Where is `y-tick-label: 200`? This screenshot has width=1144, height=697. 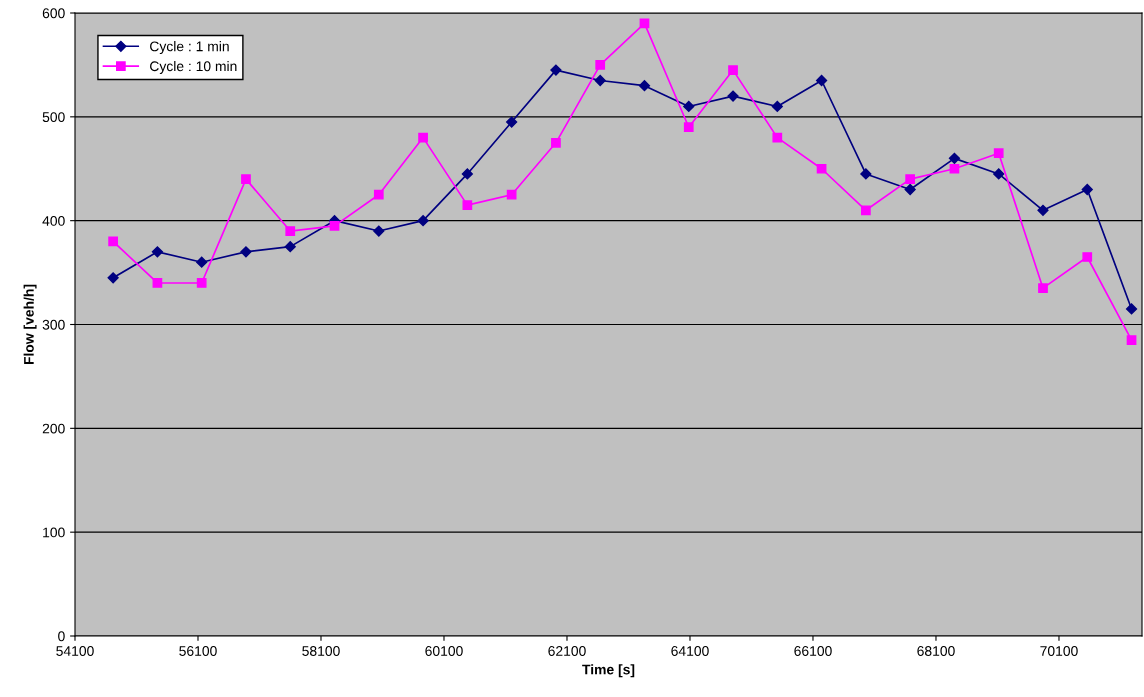
y-tick-label: 200 is located at coordinates (53, 428).